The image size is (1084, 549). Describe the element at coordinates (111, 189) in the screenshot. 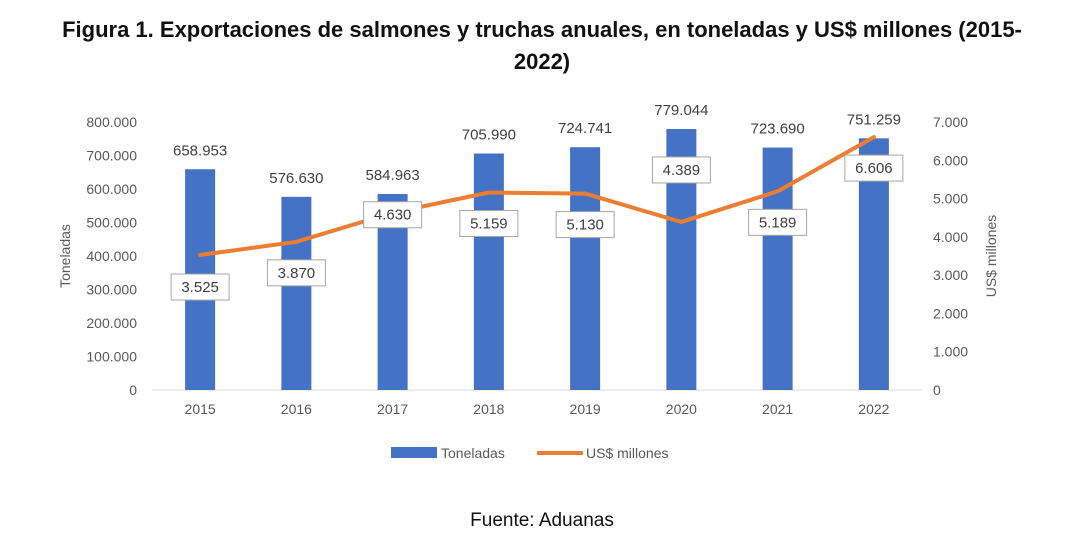

I see `y-tick-label: 600.000` at that location.